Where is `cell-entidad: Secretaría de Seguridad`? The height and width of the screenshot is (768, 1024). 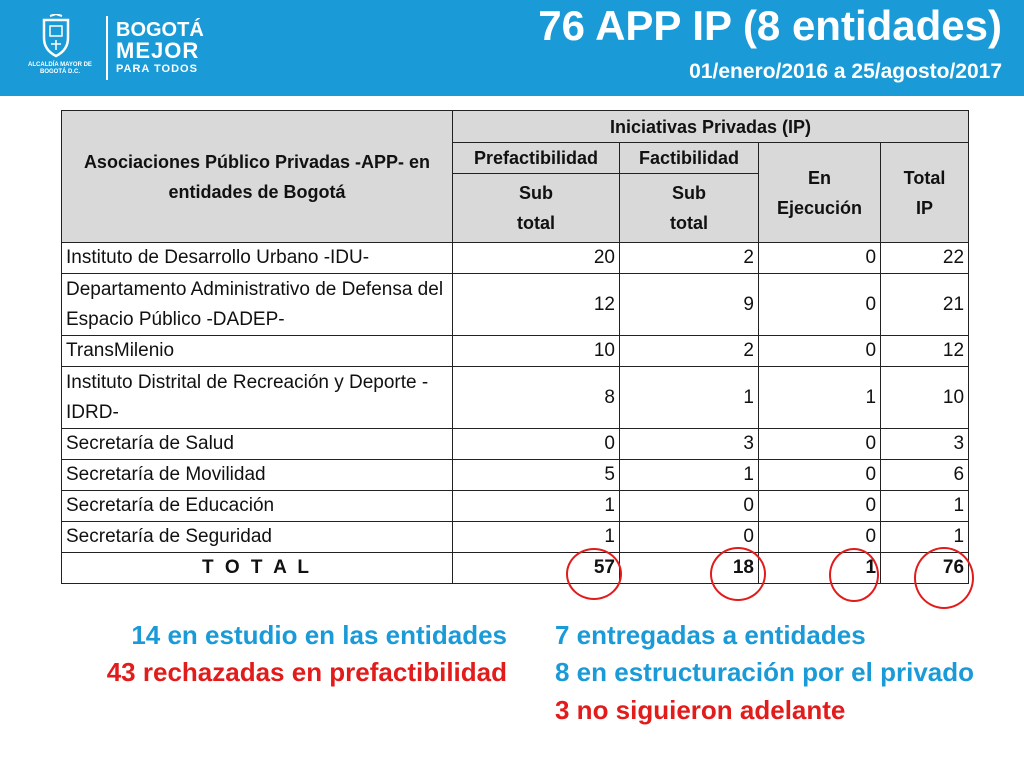 cell-entidad: Secretaría de Seguridad is located at coordinates (257, 537).